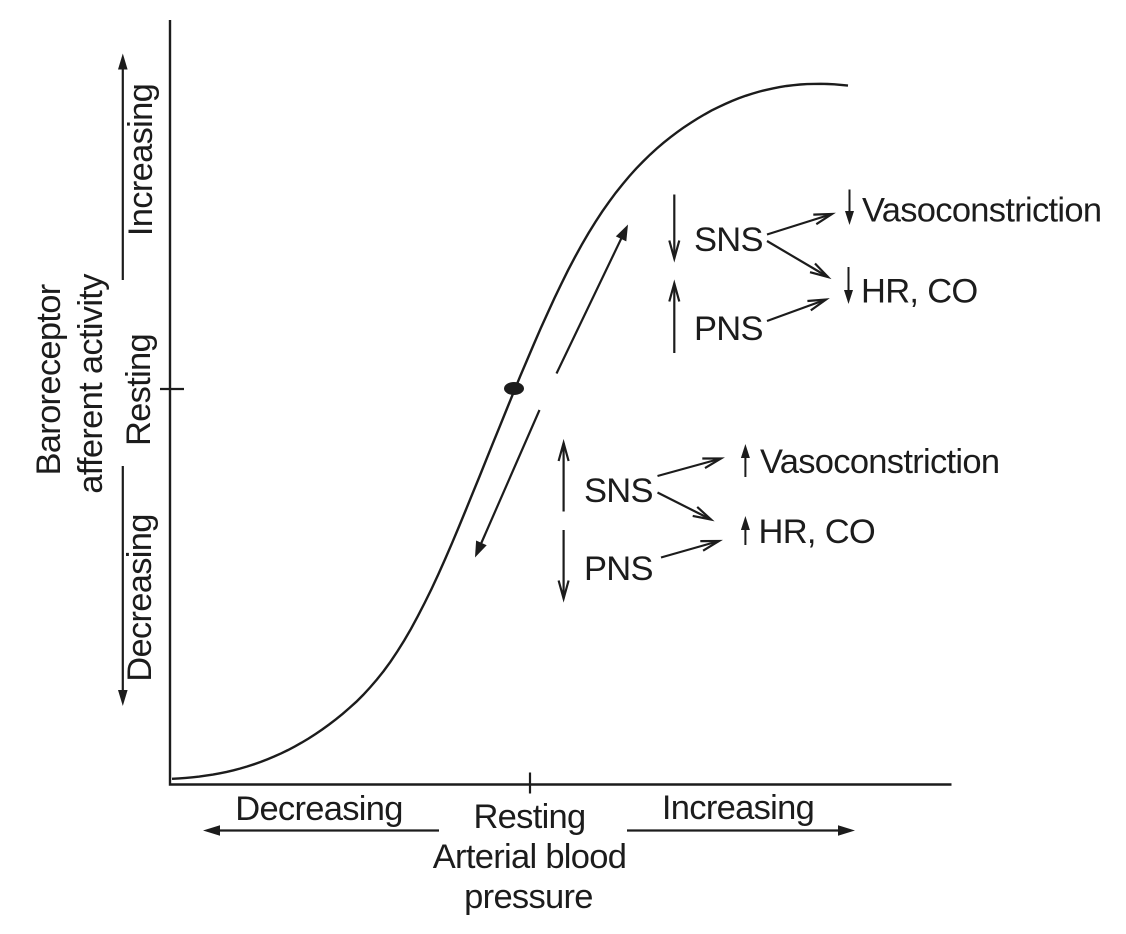  What do you see at coordinates (91, 383) in the screenshot?
I see `svg-text: afferent activity` at bounding box center [91, 383].